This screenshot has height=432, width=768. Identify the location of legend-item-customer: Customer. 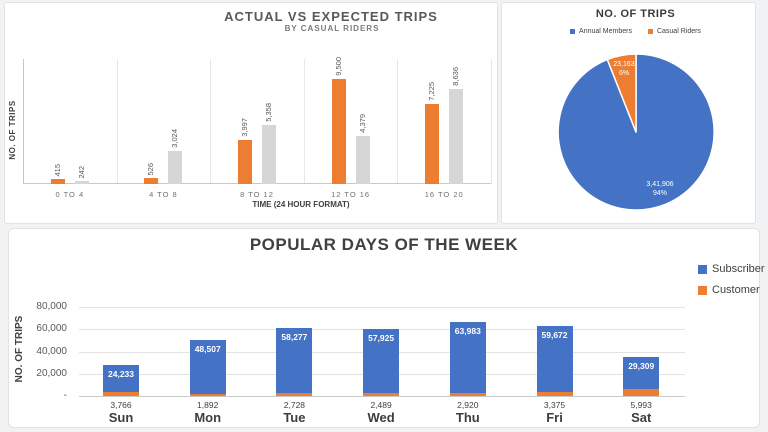
(731, 290).